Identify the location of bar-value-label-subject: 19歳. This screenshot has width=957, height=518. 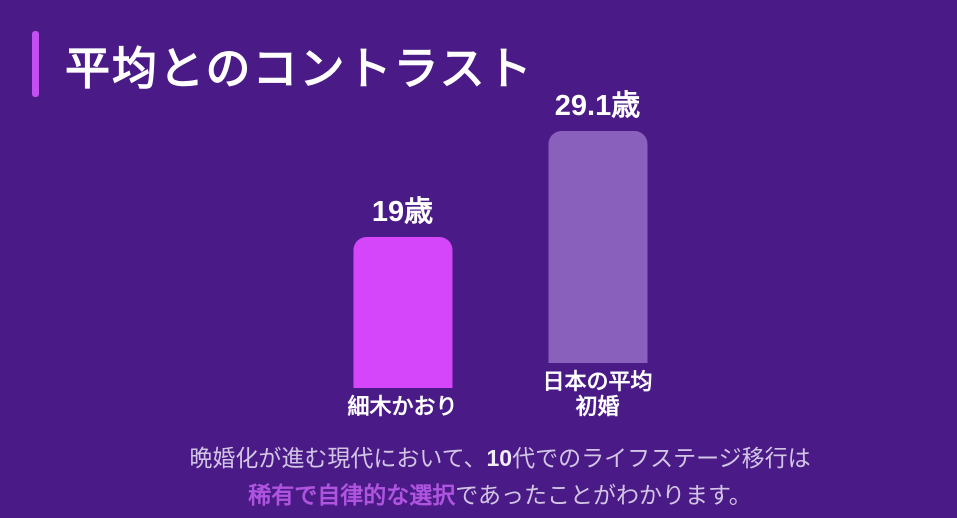
(402, 212).